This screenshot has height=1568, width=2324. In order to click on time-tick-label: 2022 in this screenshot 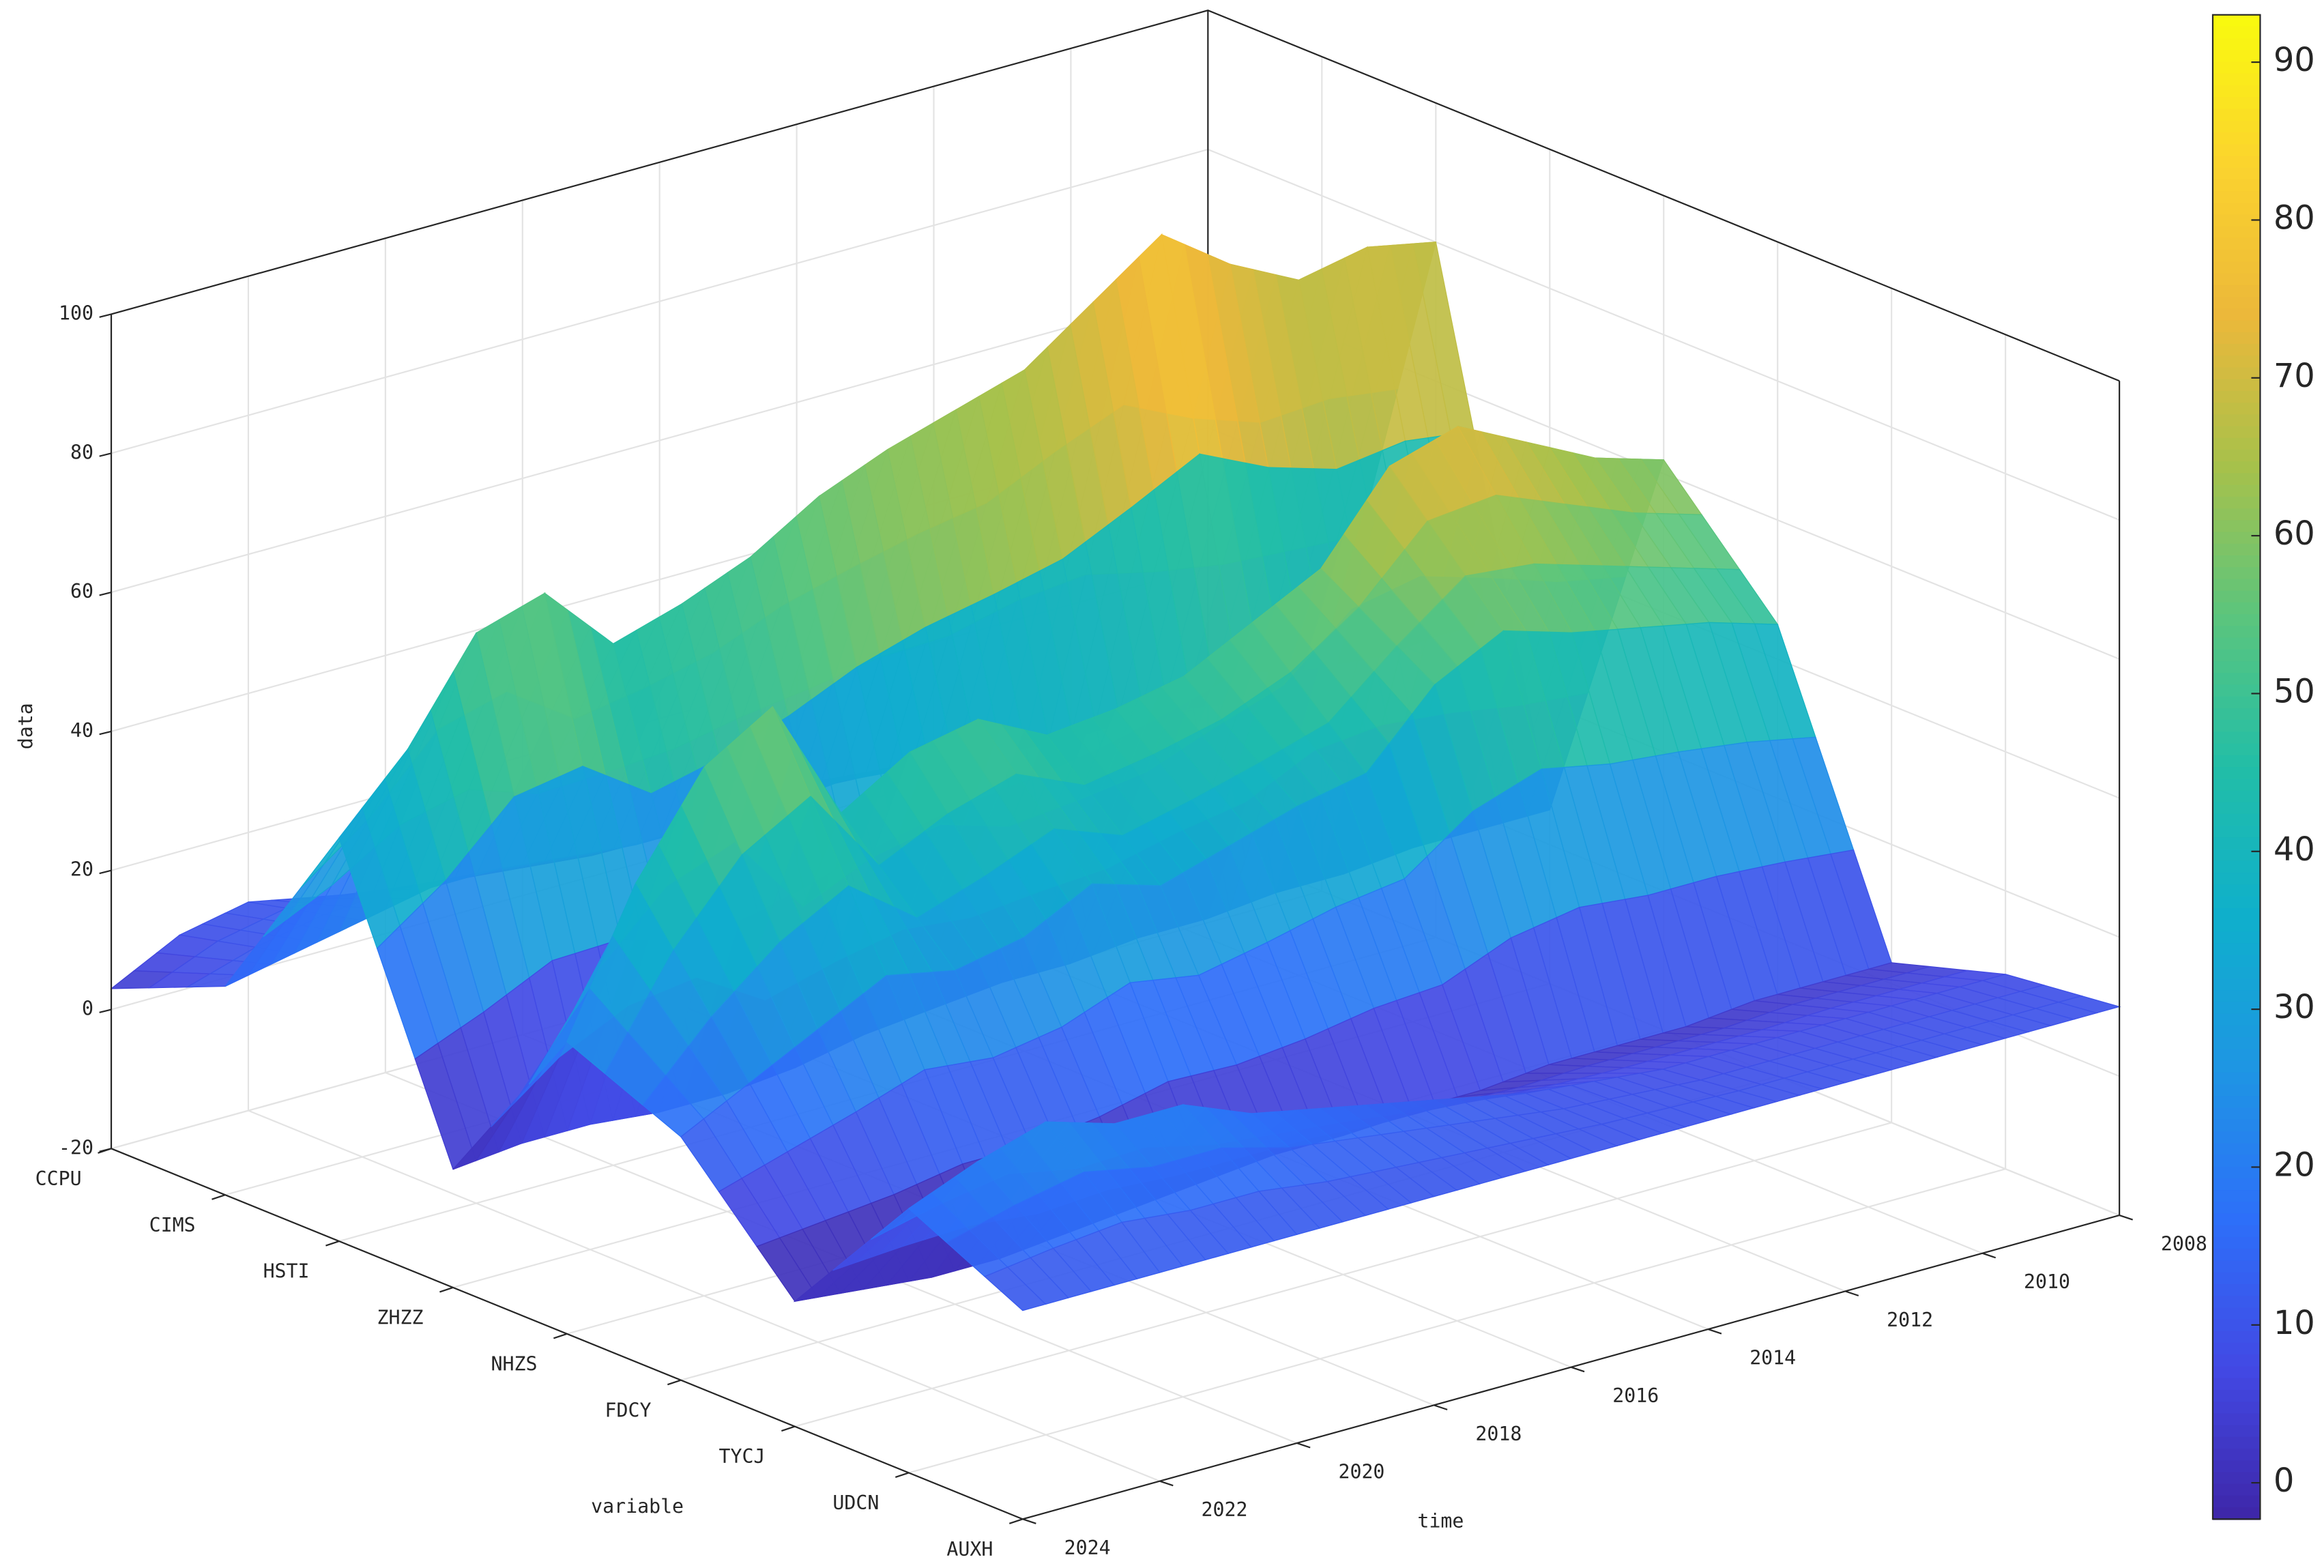, I will do `click(1225, 1510)`.